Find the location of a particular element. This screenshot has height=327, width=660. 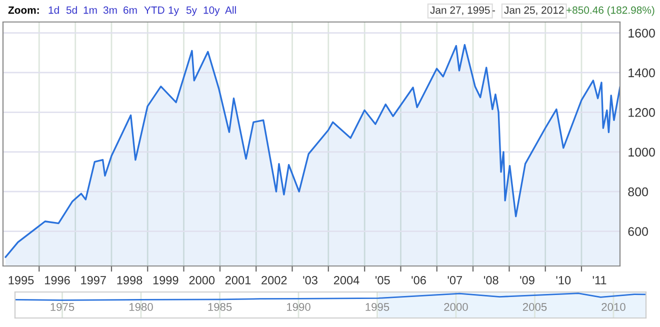

text: 10y is located at coordinates (212, 11).